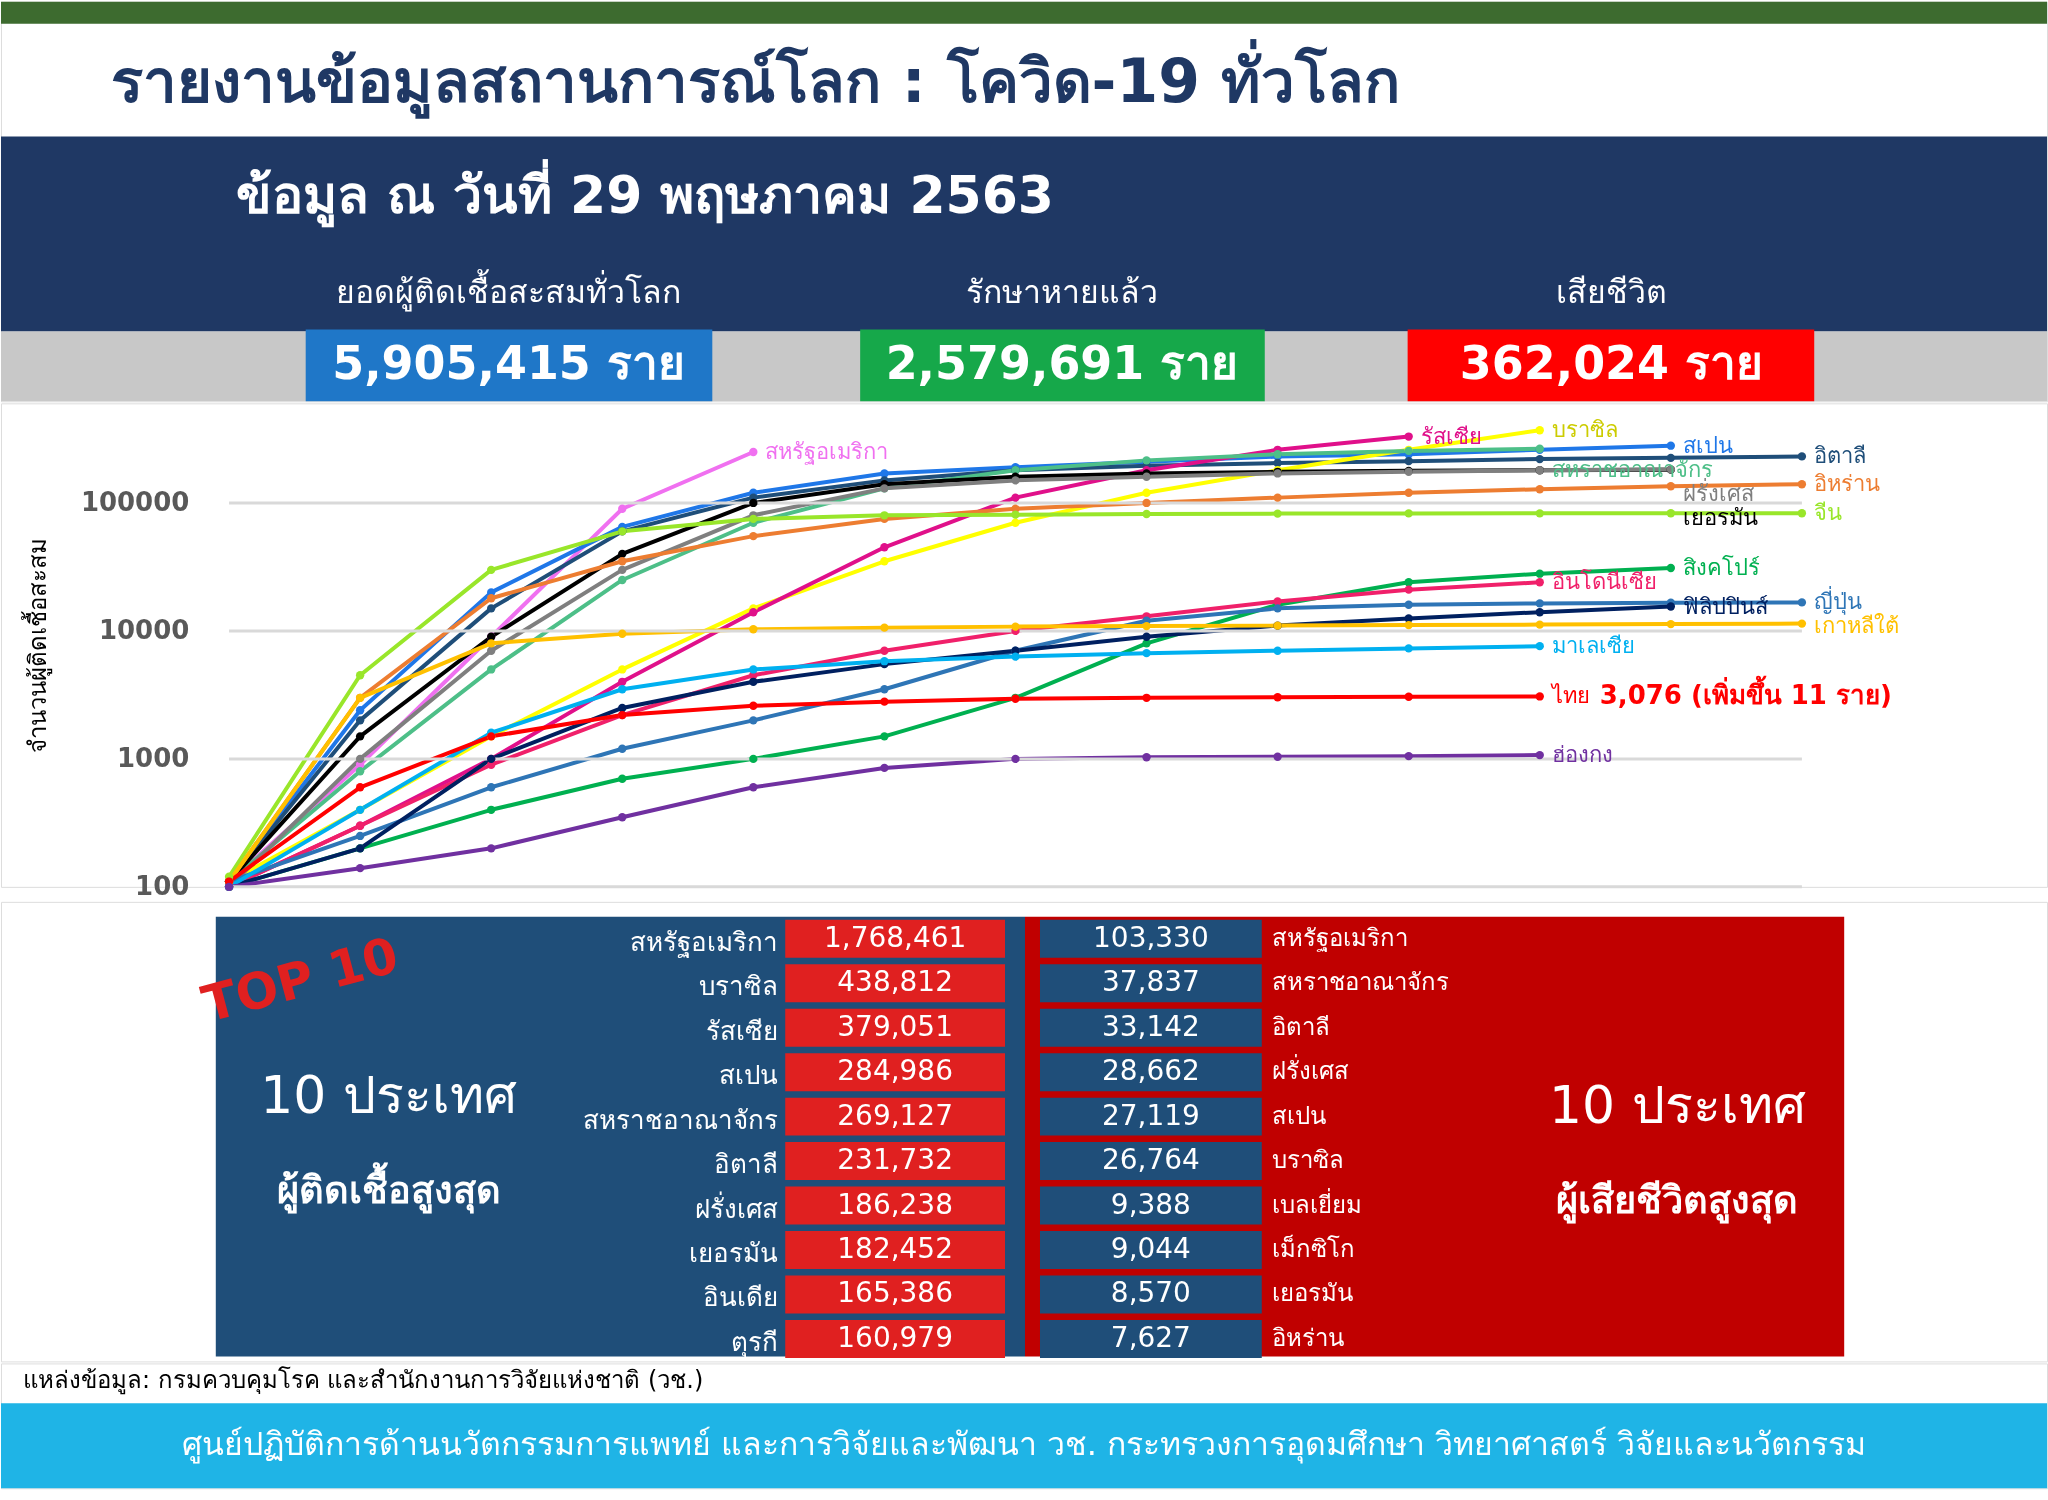  I want to click on series-label: สหรัฐอเมริกา, so click(827, 451).